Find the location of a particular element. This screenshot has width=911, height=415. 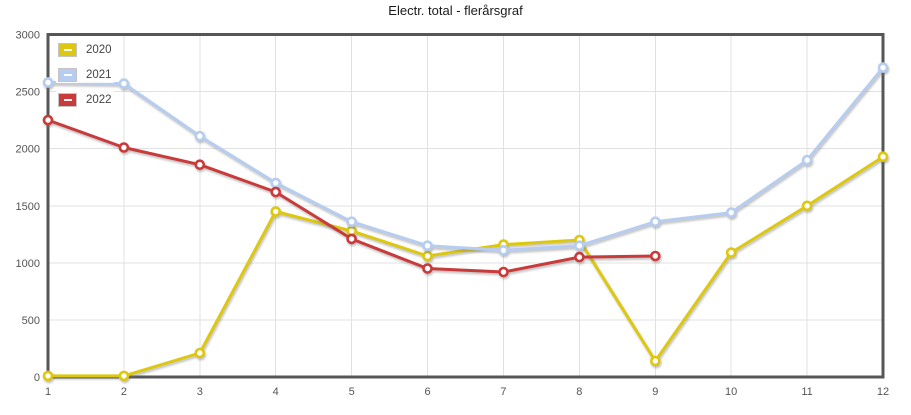

y-tick-label: 2000 is located at coordinates (28, 150).